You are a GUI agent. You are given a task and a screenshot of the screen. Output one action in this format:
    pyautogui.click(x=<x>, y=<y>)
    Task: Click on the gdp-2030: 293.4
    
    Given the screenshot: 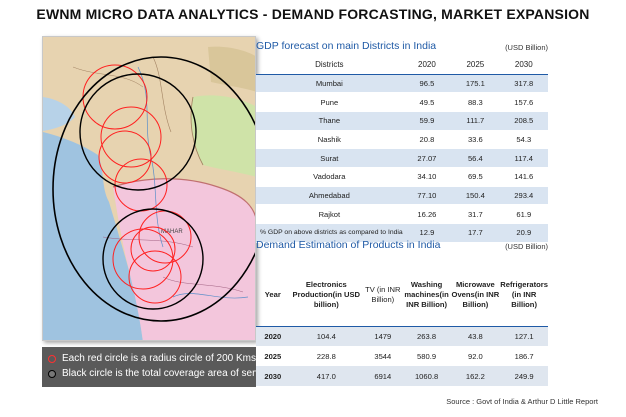 What is the action you would take?
    pyautogui.click(x=523, y=196)
    